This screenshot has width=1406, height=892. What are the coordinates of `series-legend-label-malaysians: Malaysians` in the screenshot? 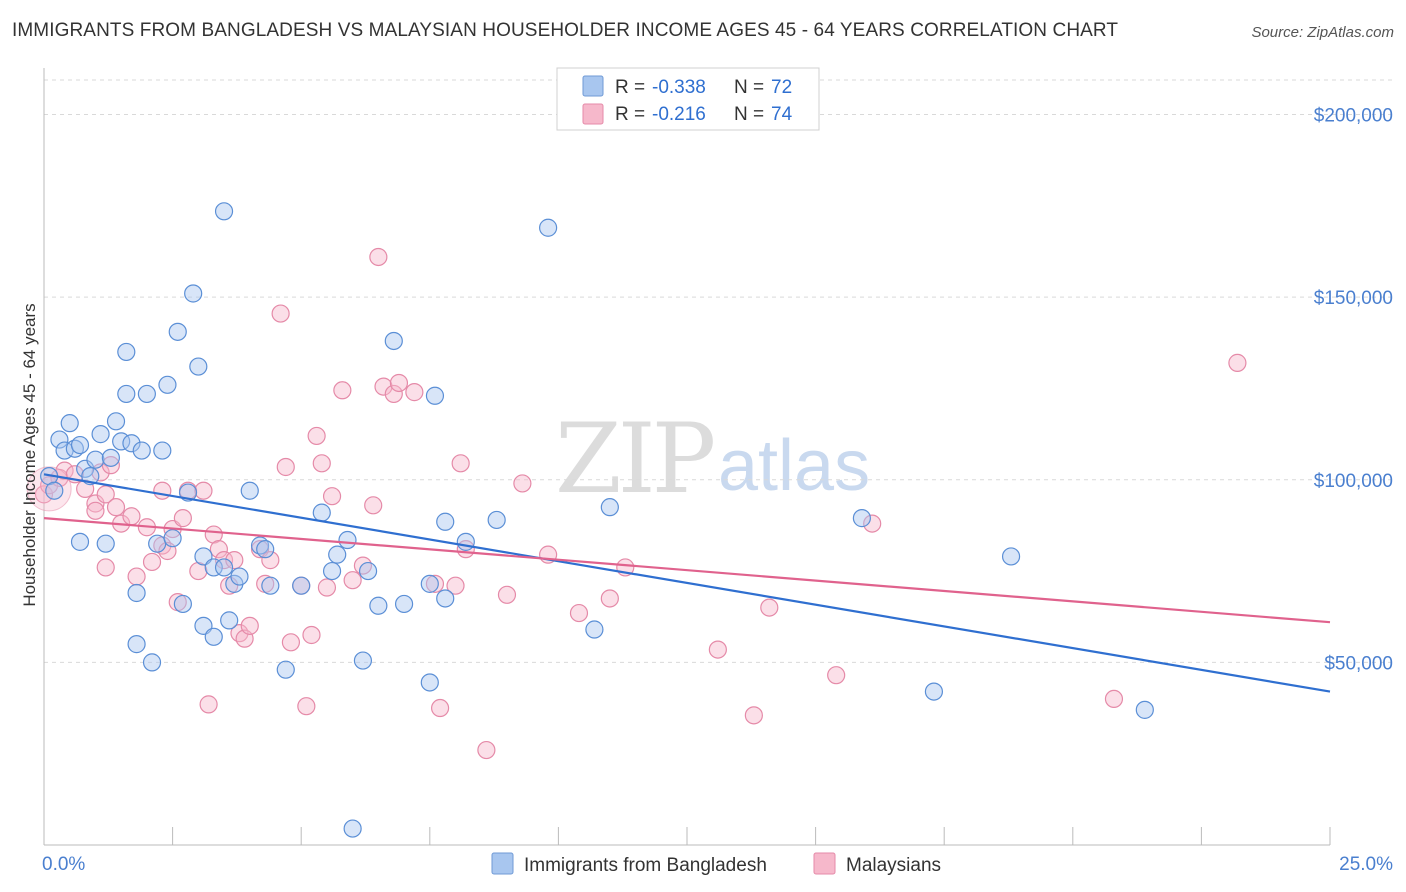 It's located at (893, 865).